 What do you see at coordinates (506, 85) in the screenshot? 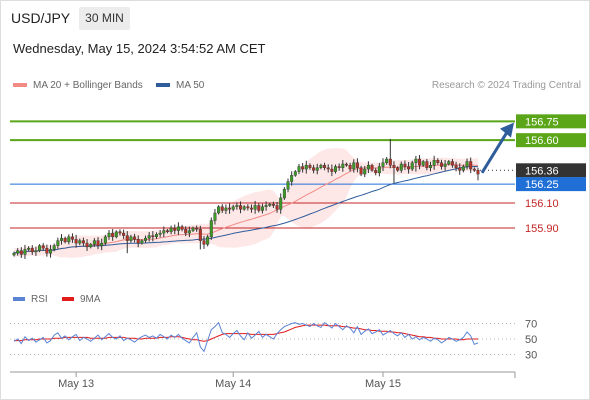
I see `credit-text: Research © 2024 Trading Central` at bounding box center [506, 85].